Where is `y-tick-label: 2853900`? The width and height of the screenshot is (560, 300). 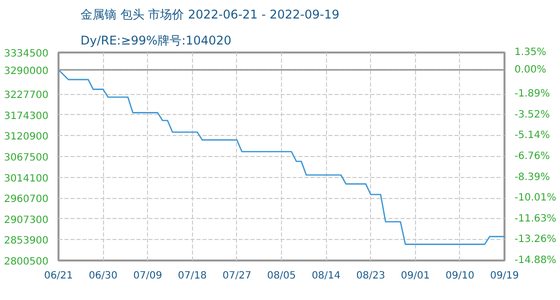 y-tick-label: 2853900 is located at coordinates (26, 241).